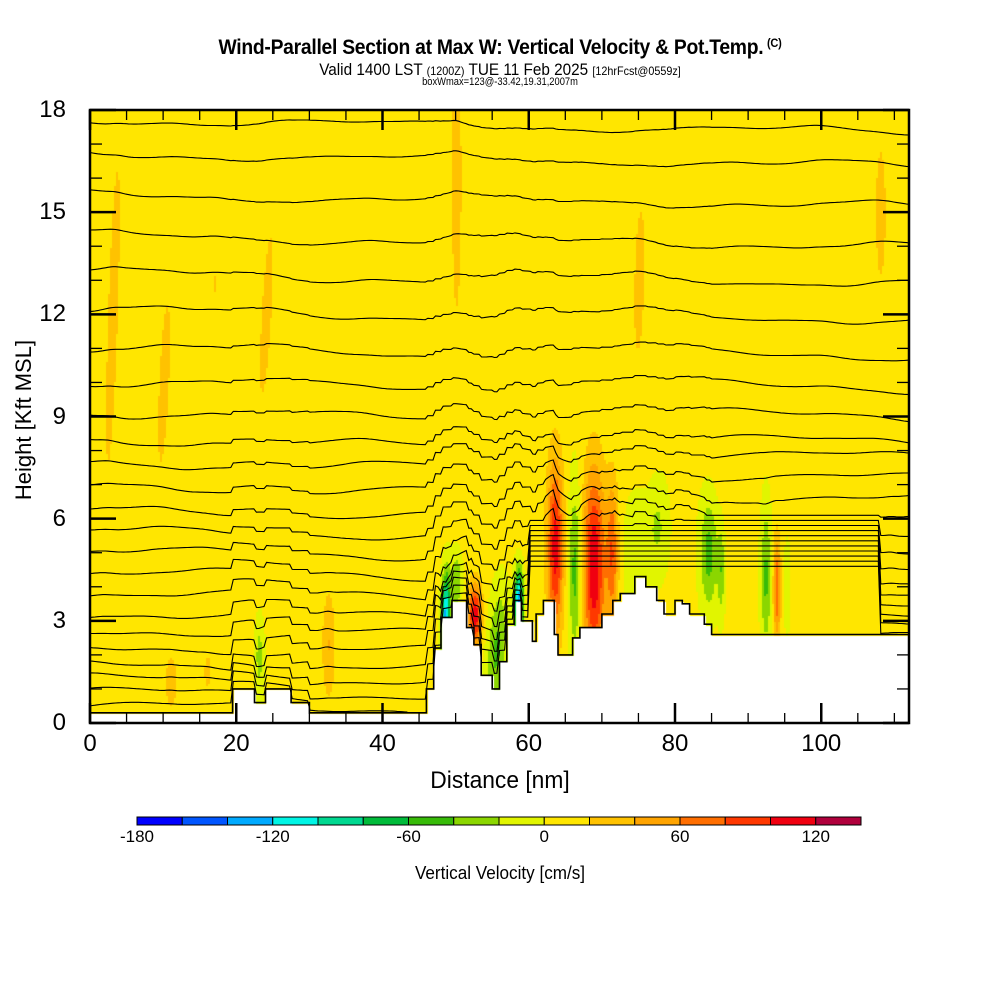 This screenshot has height=1000, width=1000. What do you see at coordinates (680, 836) in the screenshot?
I see `colorbar-tick-label: 60` at bounding box center [680, 836].